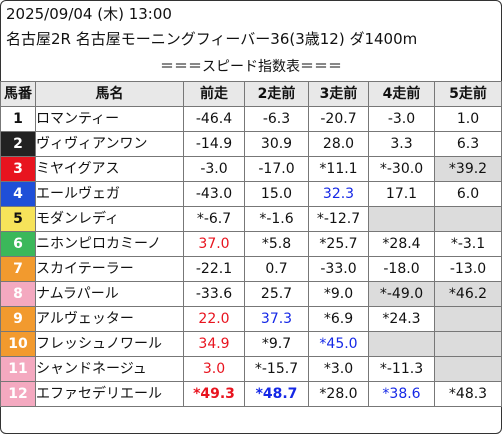 The width and height of the screenshot is (502, 434). What do you see at coordinates (468, 144) in the screenshot?
I see `speed-index-cell: 6.3` at bounding box center [468, 144].